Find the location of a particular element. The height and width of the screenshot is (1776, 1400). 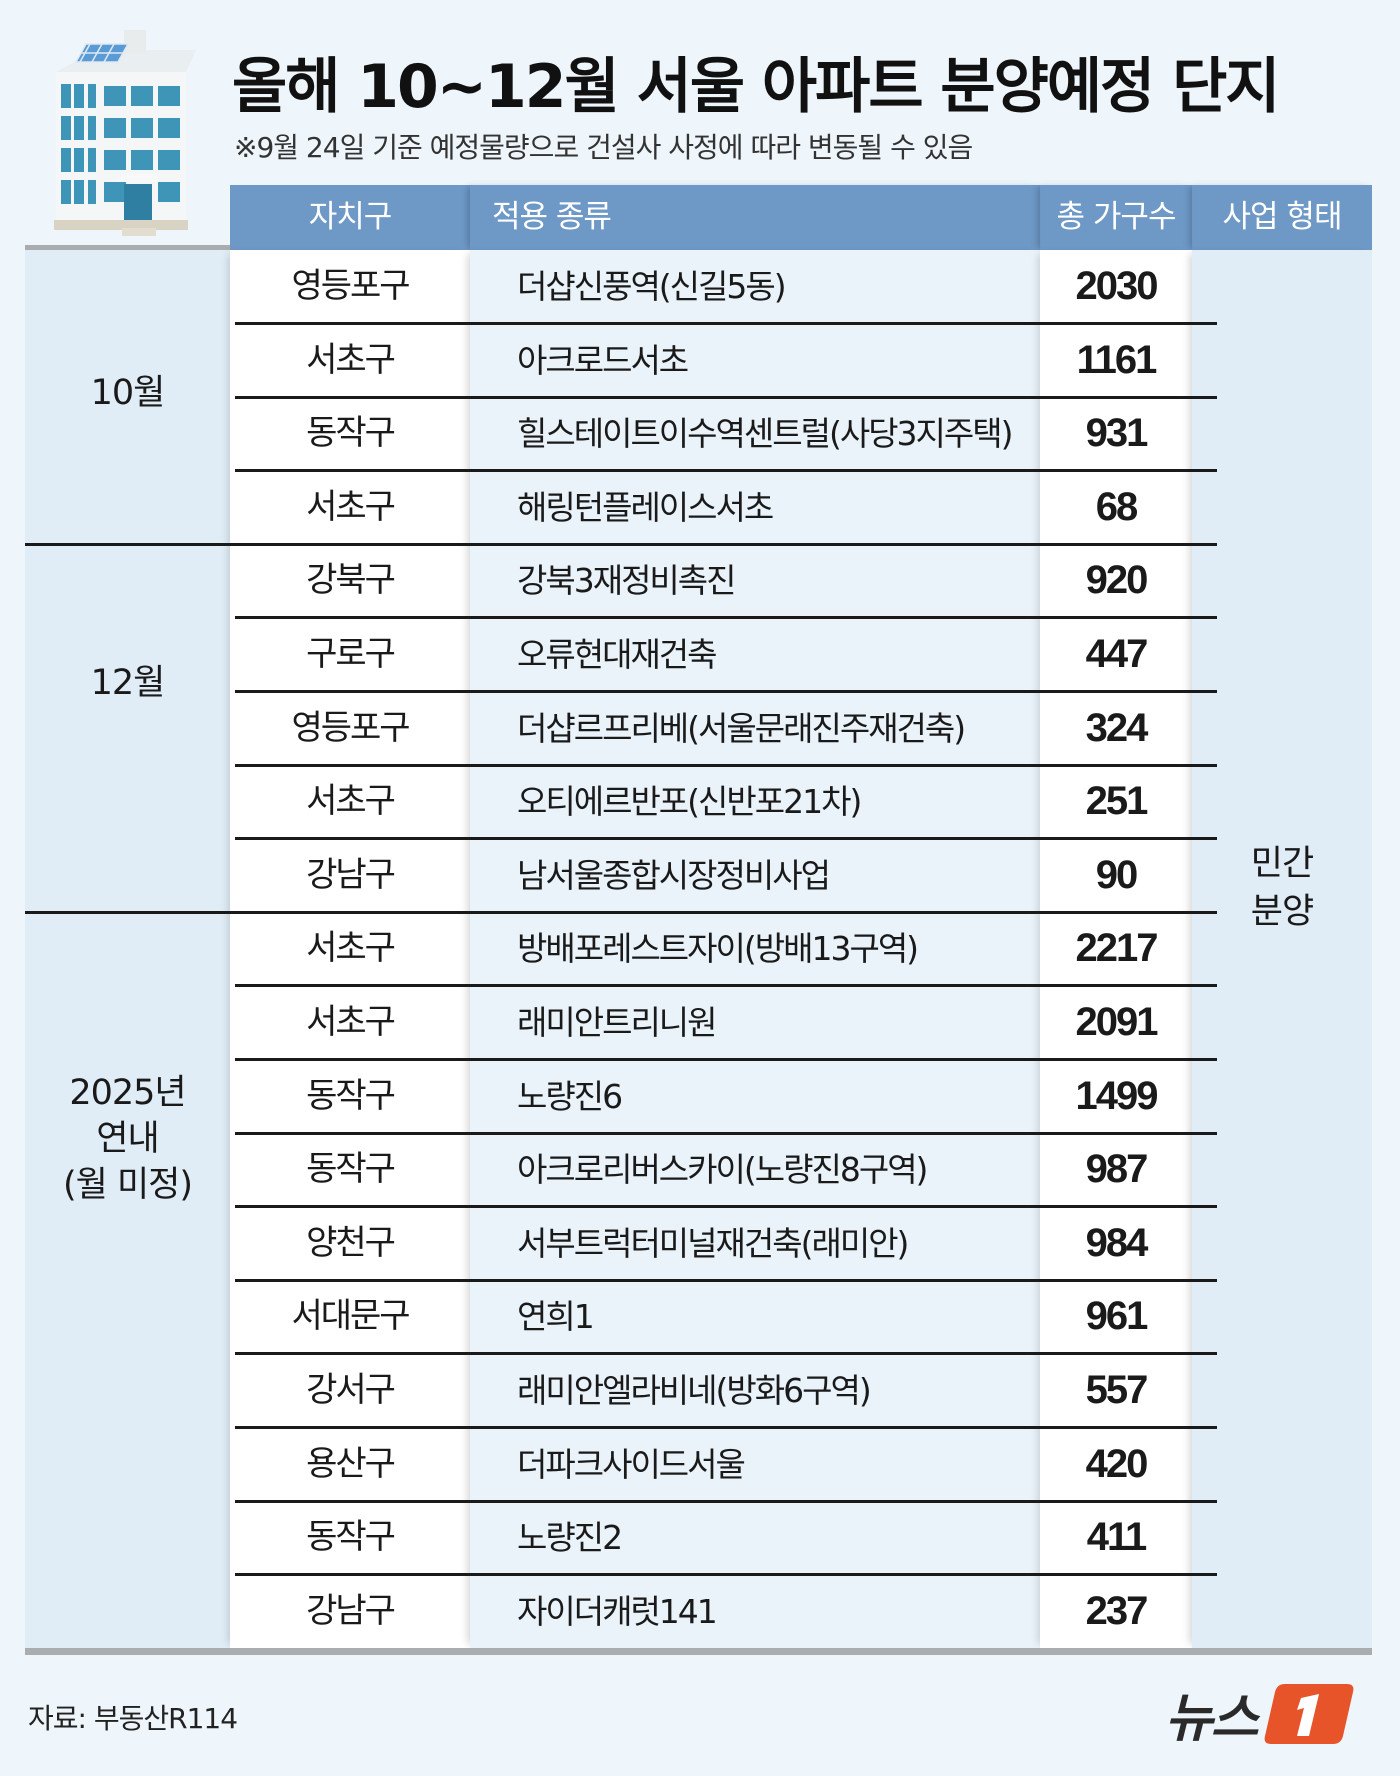

table-row: 구로구 오류현대재건축 447 is located at coordinates (726, 655).